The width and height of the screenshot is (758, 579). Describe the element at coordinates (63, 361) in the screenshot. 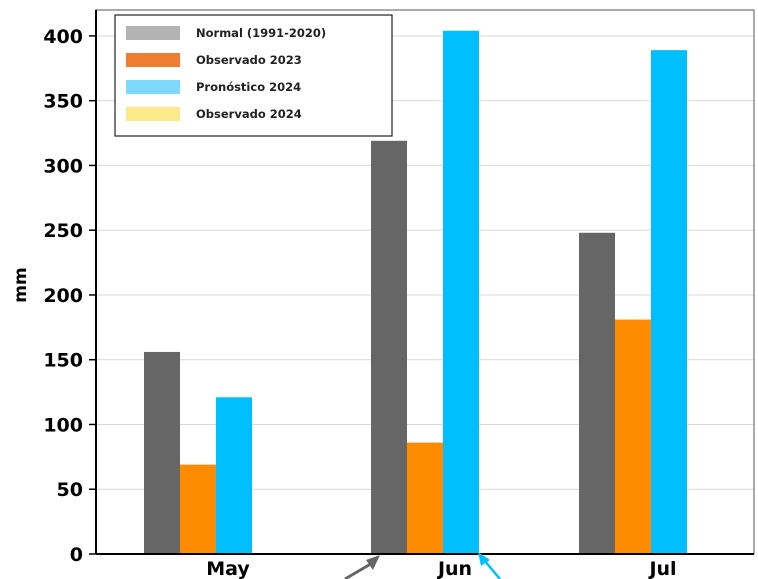

I see `y-tick-label: 150` at that location.